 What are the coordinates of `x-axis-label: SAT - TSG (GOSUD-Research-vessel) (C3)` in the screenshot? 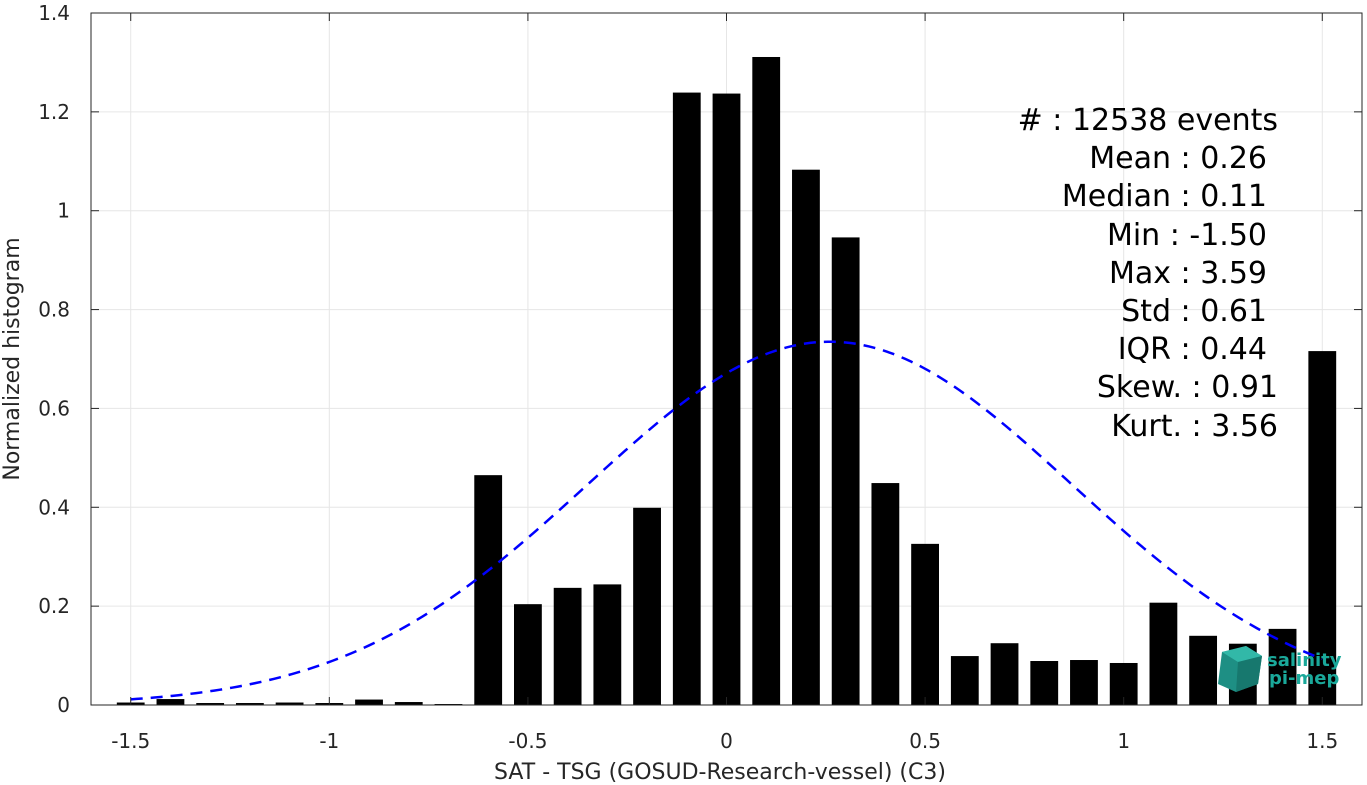 It's located at (720, 772).